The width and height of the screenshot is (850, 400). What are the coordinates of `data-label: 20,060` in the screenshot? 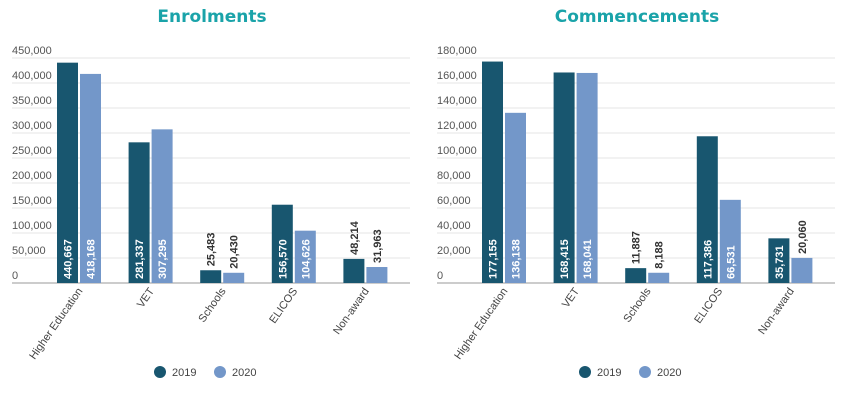 It's located at (803, 237).